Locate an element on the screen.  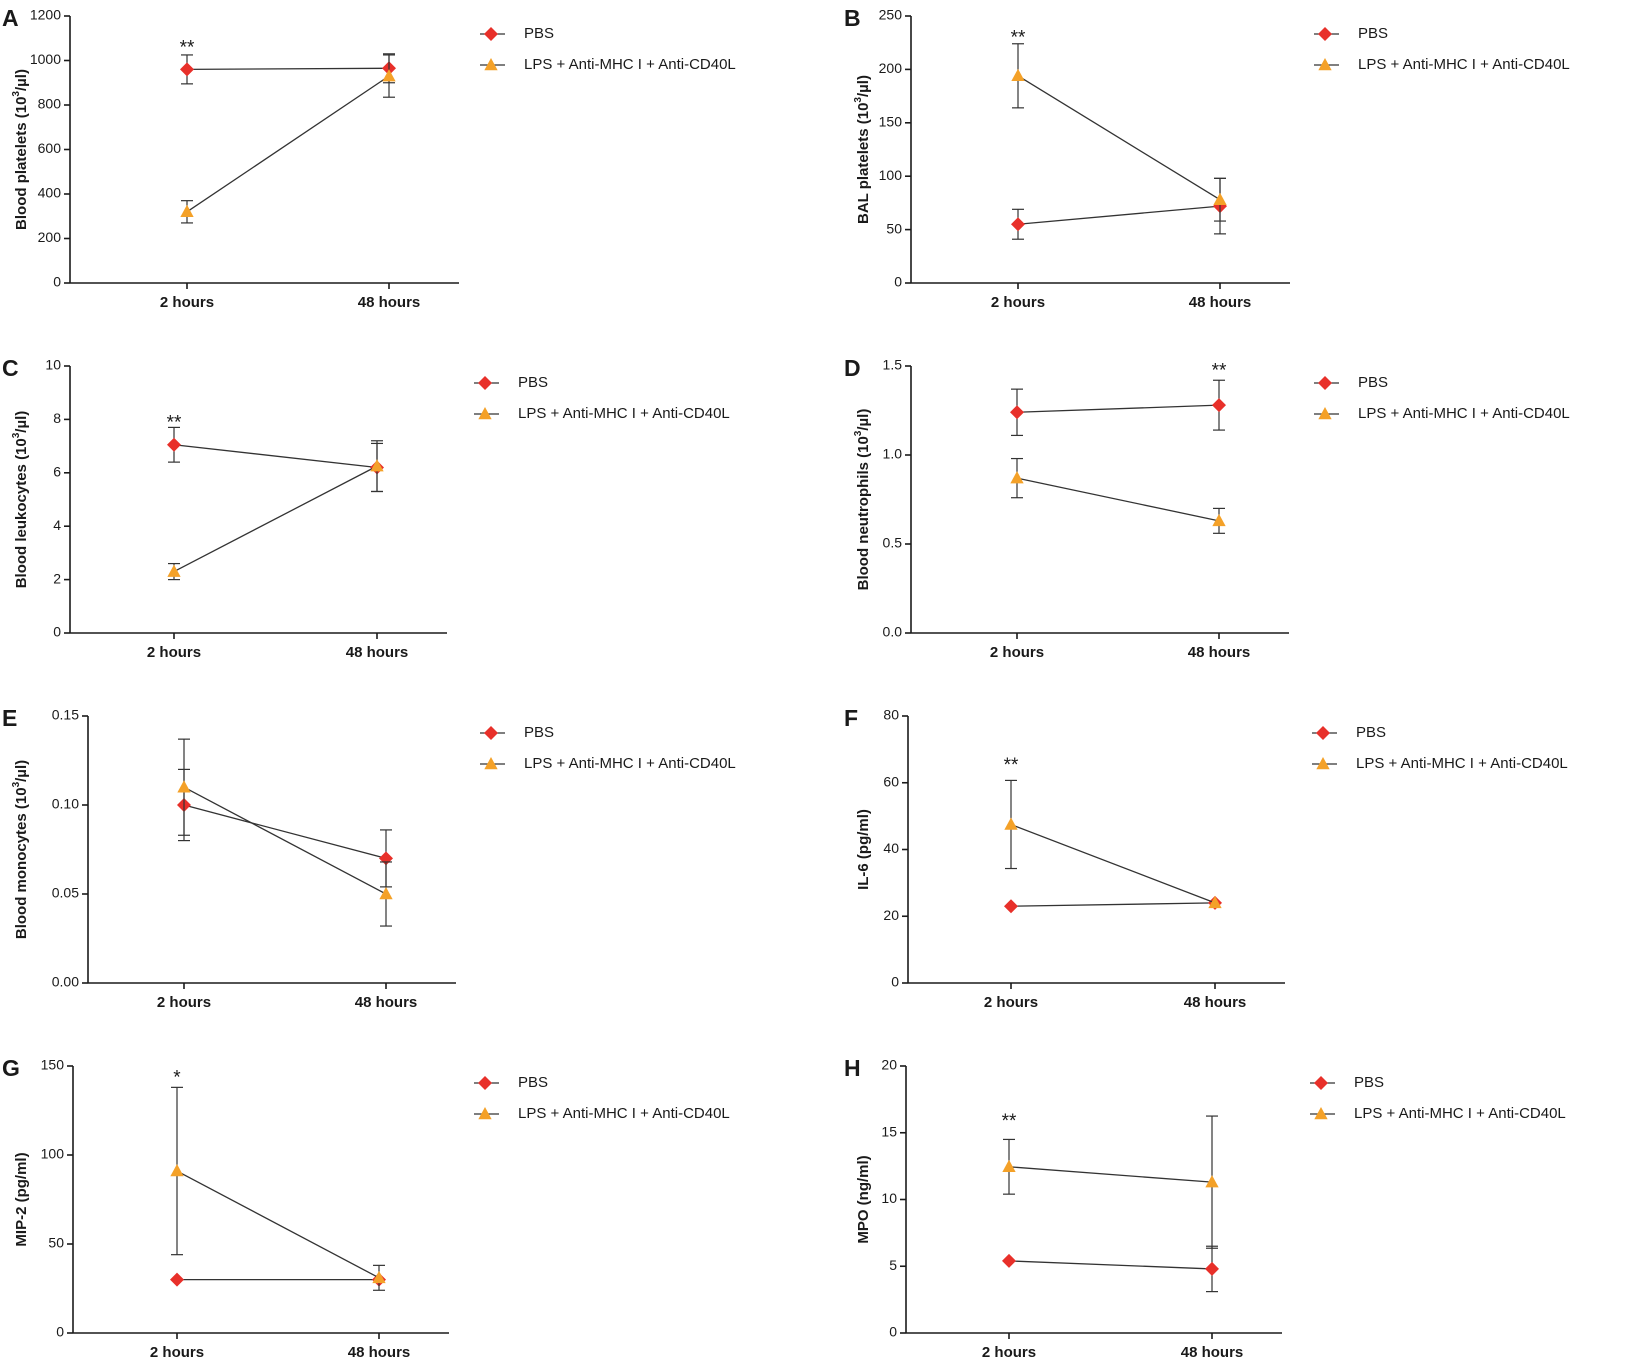
panel-b-y-tick-label: 250 is located at coordinates (891, 15).